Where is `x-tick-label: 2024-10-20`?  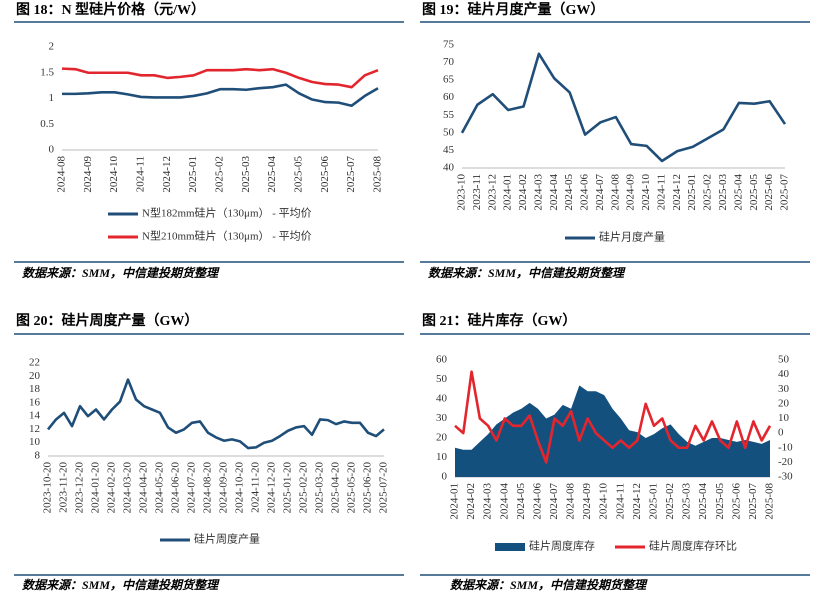 x-tick-label: 2024-10-20 is located at coordinates (240, 488).